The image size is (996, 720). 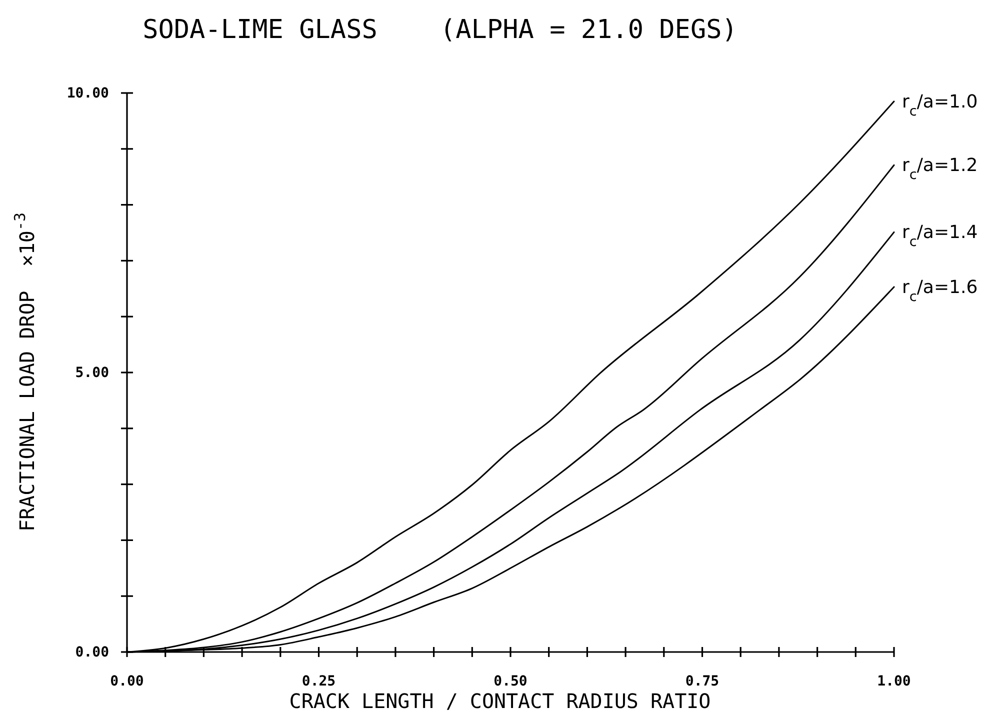 What do you see at coordinates (319, 681) in the screenshot?
I see `x-tick-label: 0.25` at bounding box center [319, 681].